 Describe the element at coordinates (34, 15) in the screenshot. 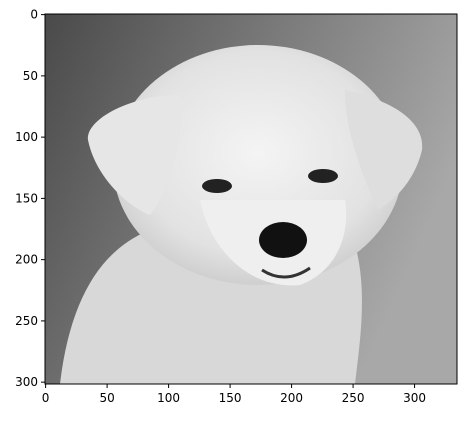

I see `y-tick-label: 0` at that location.